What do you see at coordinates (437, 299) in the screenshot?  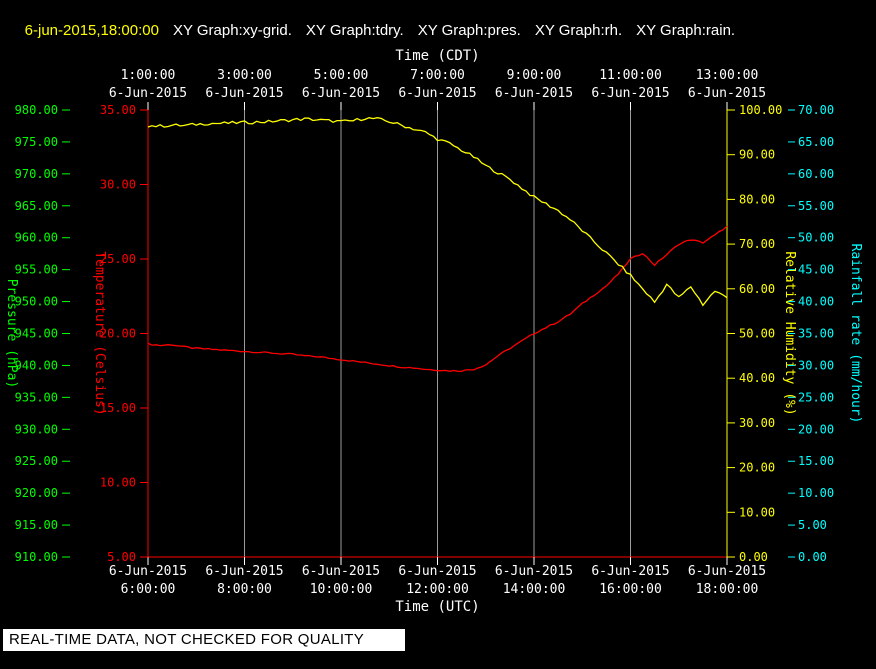 I see `tdry-trace` at bounding box center [437, 299].